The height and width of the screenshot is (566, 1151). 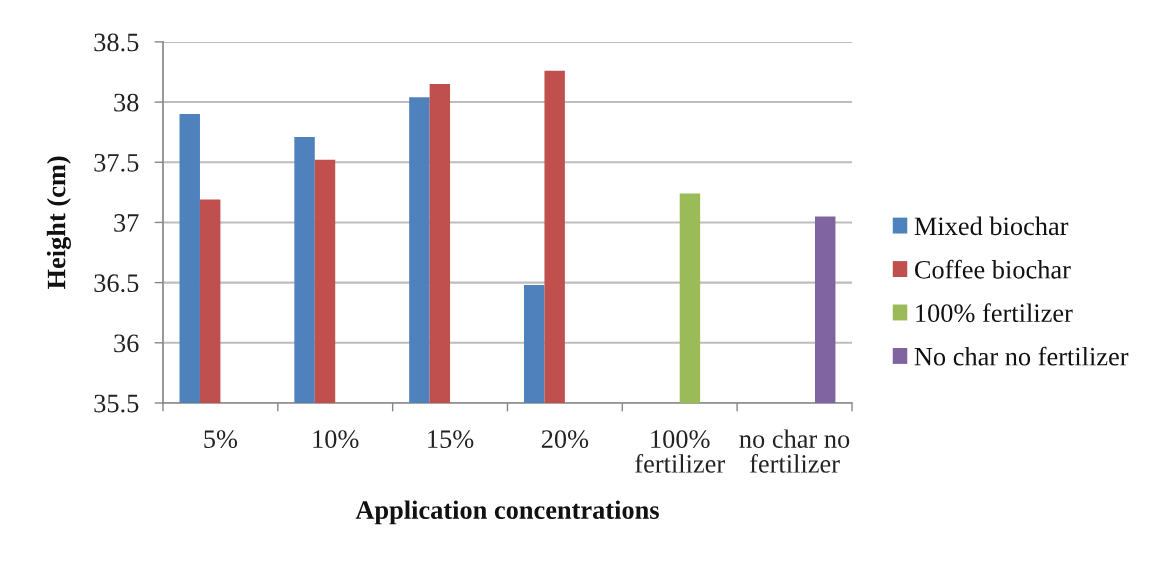 What do you see at coordinates (565, 439) in the screenshot?
I see `x-tick-label: 20%` at bounding box center [565, 439].